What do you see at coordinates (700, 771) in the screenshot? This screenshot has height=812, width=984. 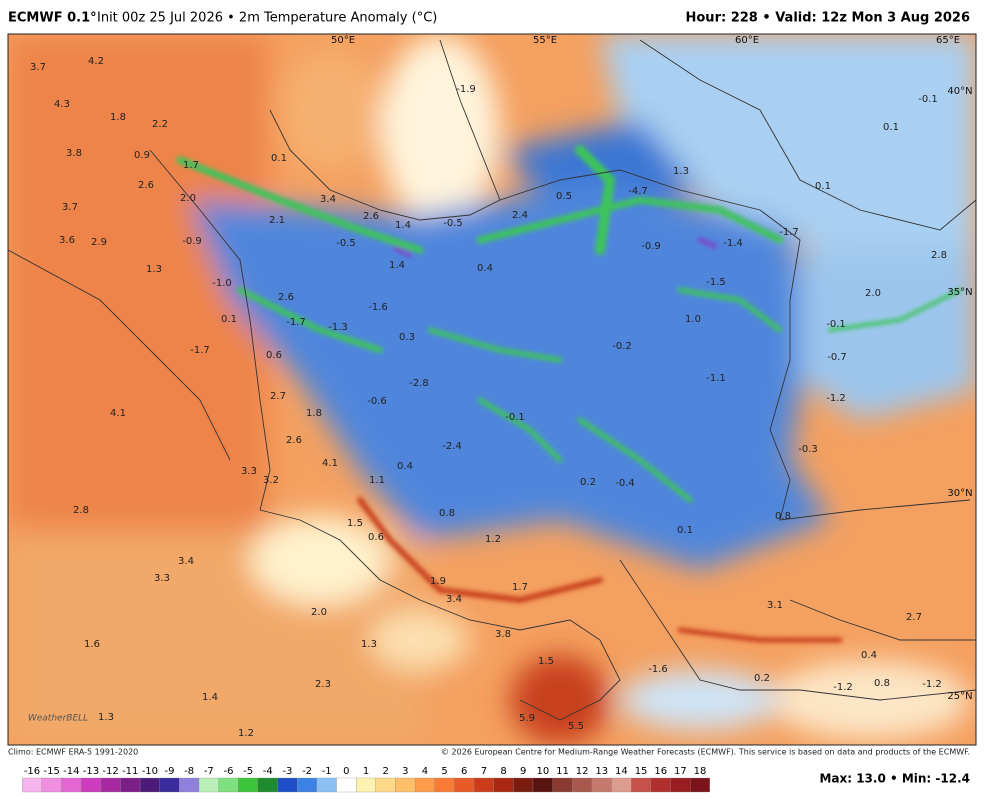 I see `colorbar-tick-label: 18` at bounding box center [700, 771].